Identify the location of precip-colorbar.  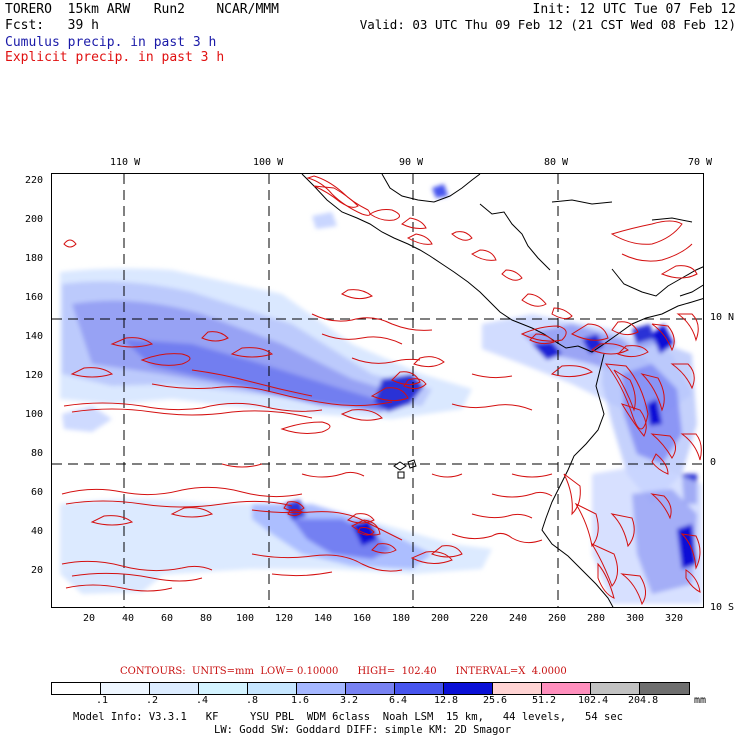
(370, 688).